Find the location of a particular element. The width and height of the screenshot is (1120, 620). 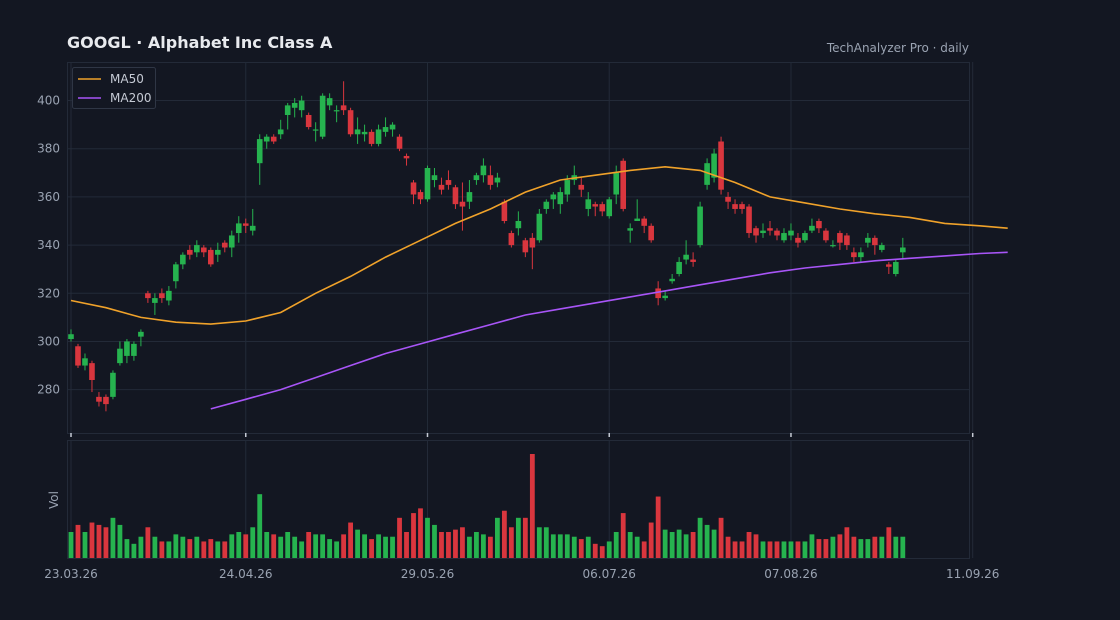

y-tick-label: 280 is located at coordinates (48, 390).